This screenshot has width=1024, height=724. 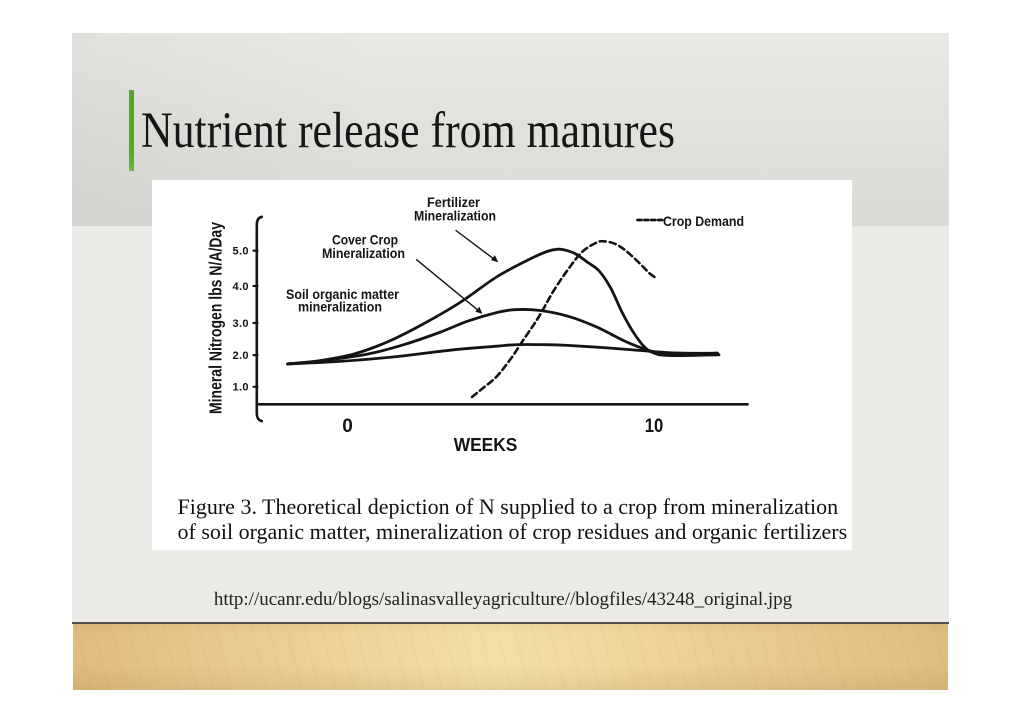 I want to click on svg-text: WEEKS, so click(x=486, y=444).